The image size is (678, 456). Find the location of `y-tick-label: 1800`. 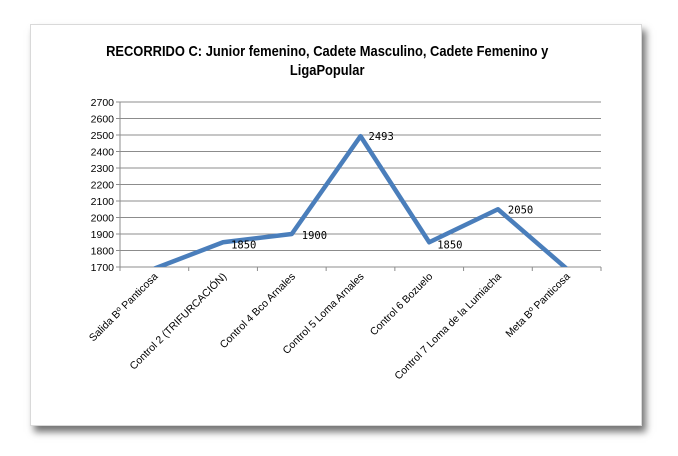

y-tick-label: 1800 is located at coordinates (103, 252).